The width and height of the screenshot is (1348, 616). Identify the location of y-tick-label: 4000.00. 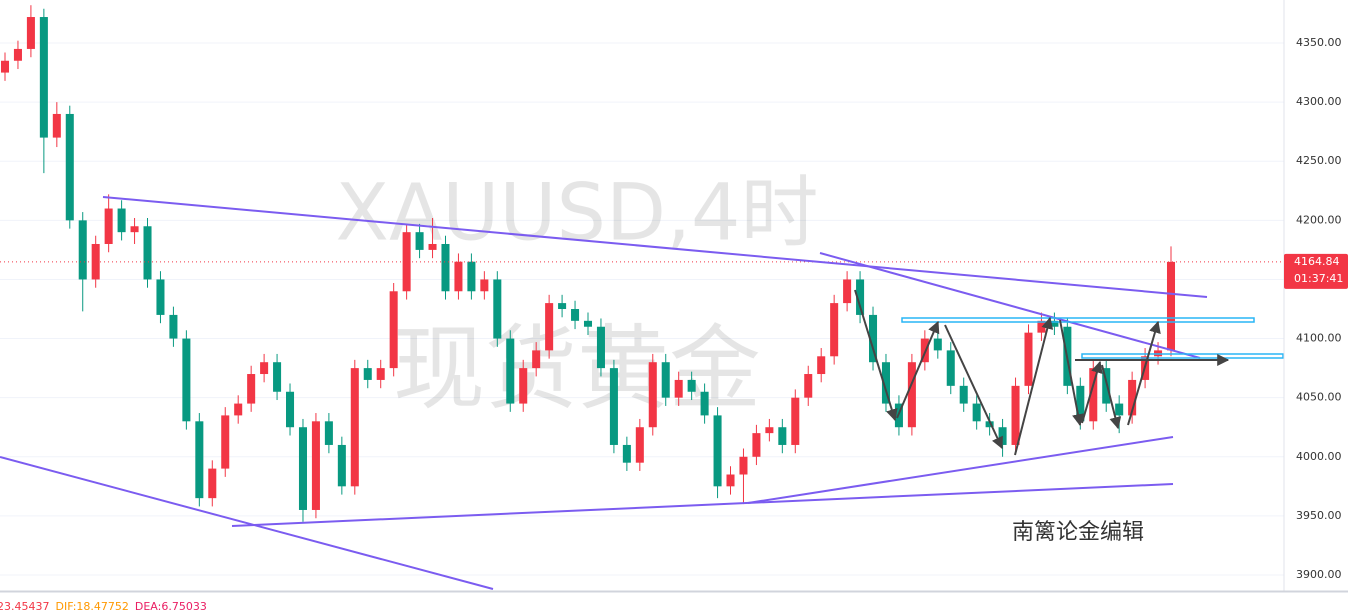
(1319, 456).